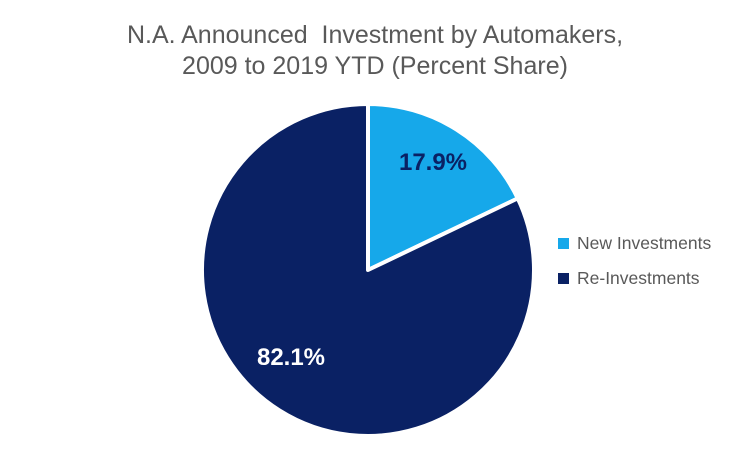 The height and width of the screenshot is (450, 750). I want to click on chart-title-line-1: N.A. Announced Investment by Automakers,, so click(375, 35).